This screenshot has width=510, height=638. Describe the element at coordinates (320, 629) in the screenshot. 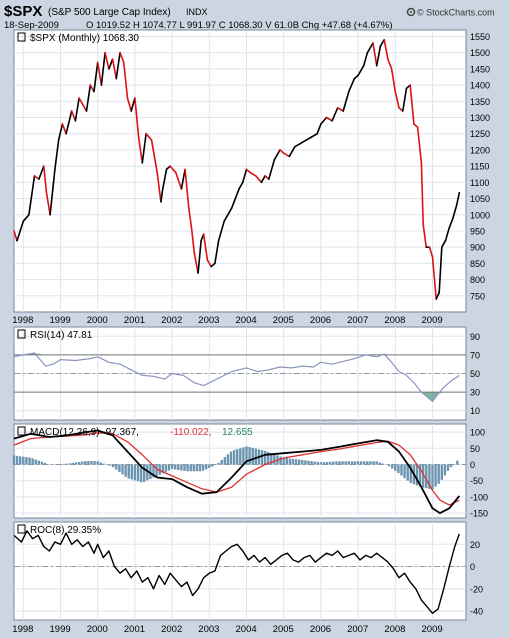

I see `x-tick-label-bottom: 2006` at that location.